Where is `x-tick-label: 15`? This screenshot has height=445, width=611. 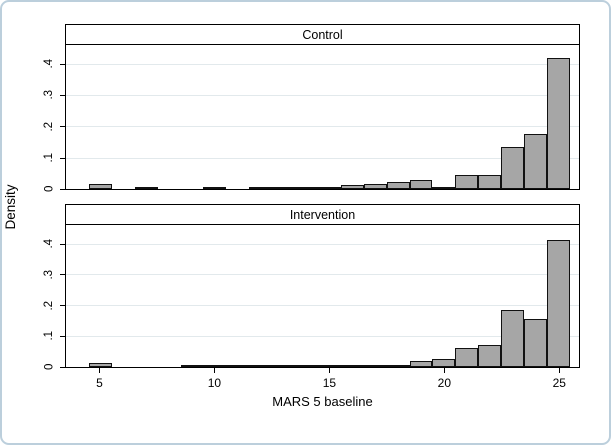
x-tick-label: 15 is located at coordinates (329, 383).